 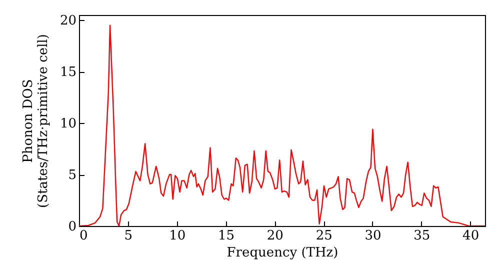 I want to click on y-axis-title: Phonon DOS (States/THz·primitive cell), so click(x=35, y=121).